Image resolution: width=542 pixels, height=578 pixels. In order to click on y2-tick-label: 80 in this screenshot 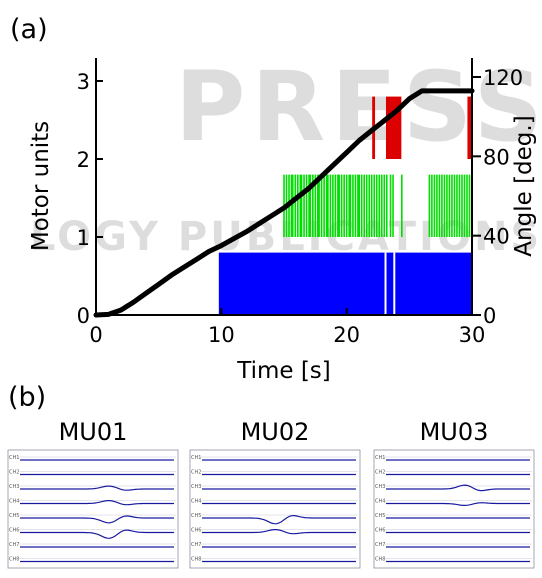, I will do `click(496, 157)`.